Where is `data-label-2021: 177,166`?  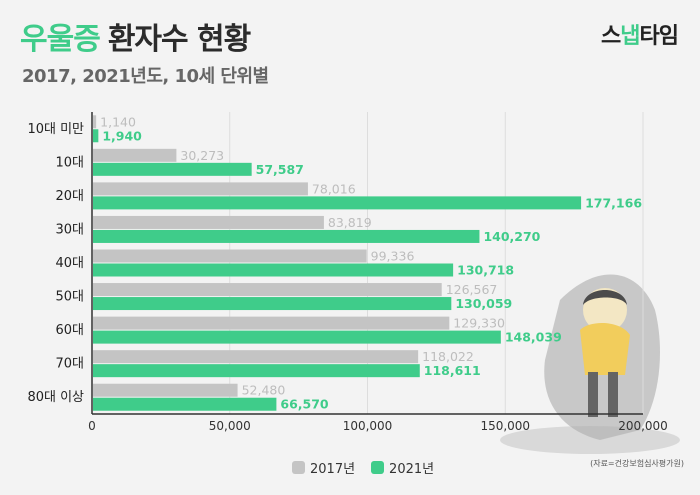
data-label-2021: 177,166 is located at coordinates (613, 202).